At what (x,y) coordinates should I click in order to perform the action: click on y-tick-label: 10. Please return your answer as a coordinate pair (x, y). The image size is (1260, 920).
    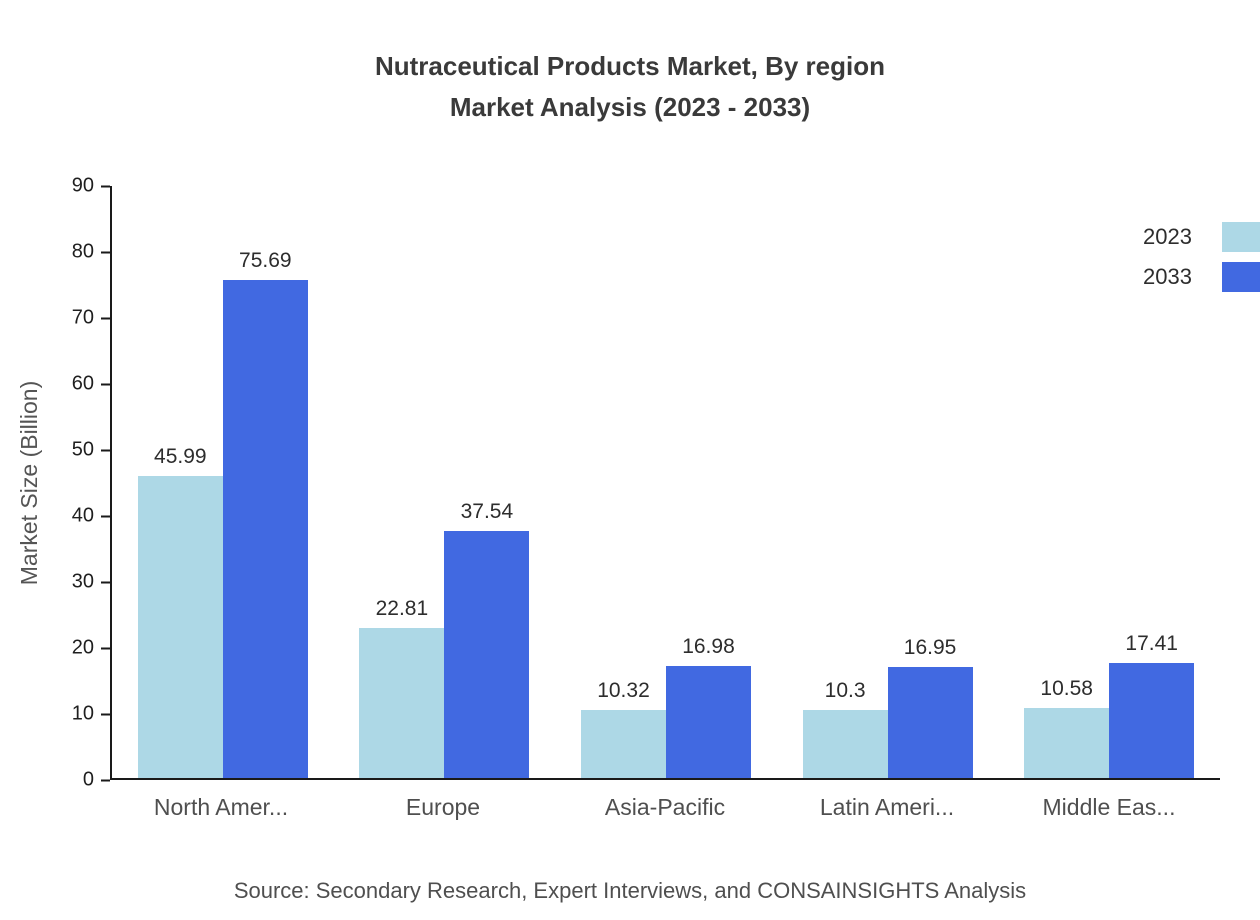
    Looking at the image, I should click on (82, 713).